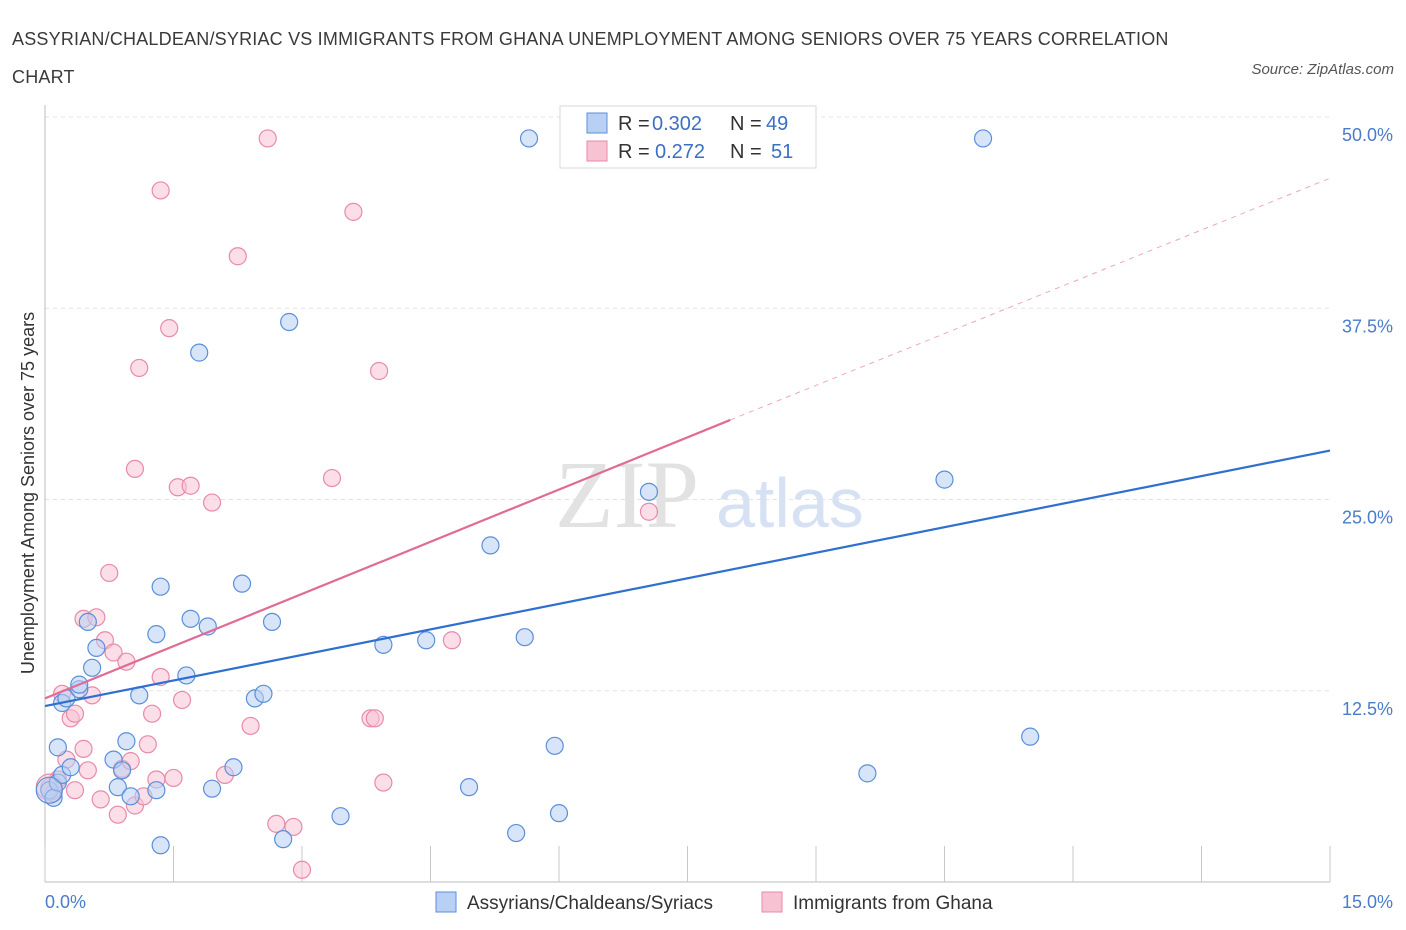 This screenshot has width=1406, height=930. Describe the element at coordinates (688, 137) in the screenshot. I see `top-legend: R = 0.302 N = 49 R = 0.272 N = 51` at that location.